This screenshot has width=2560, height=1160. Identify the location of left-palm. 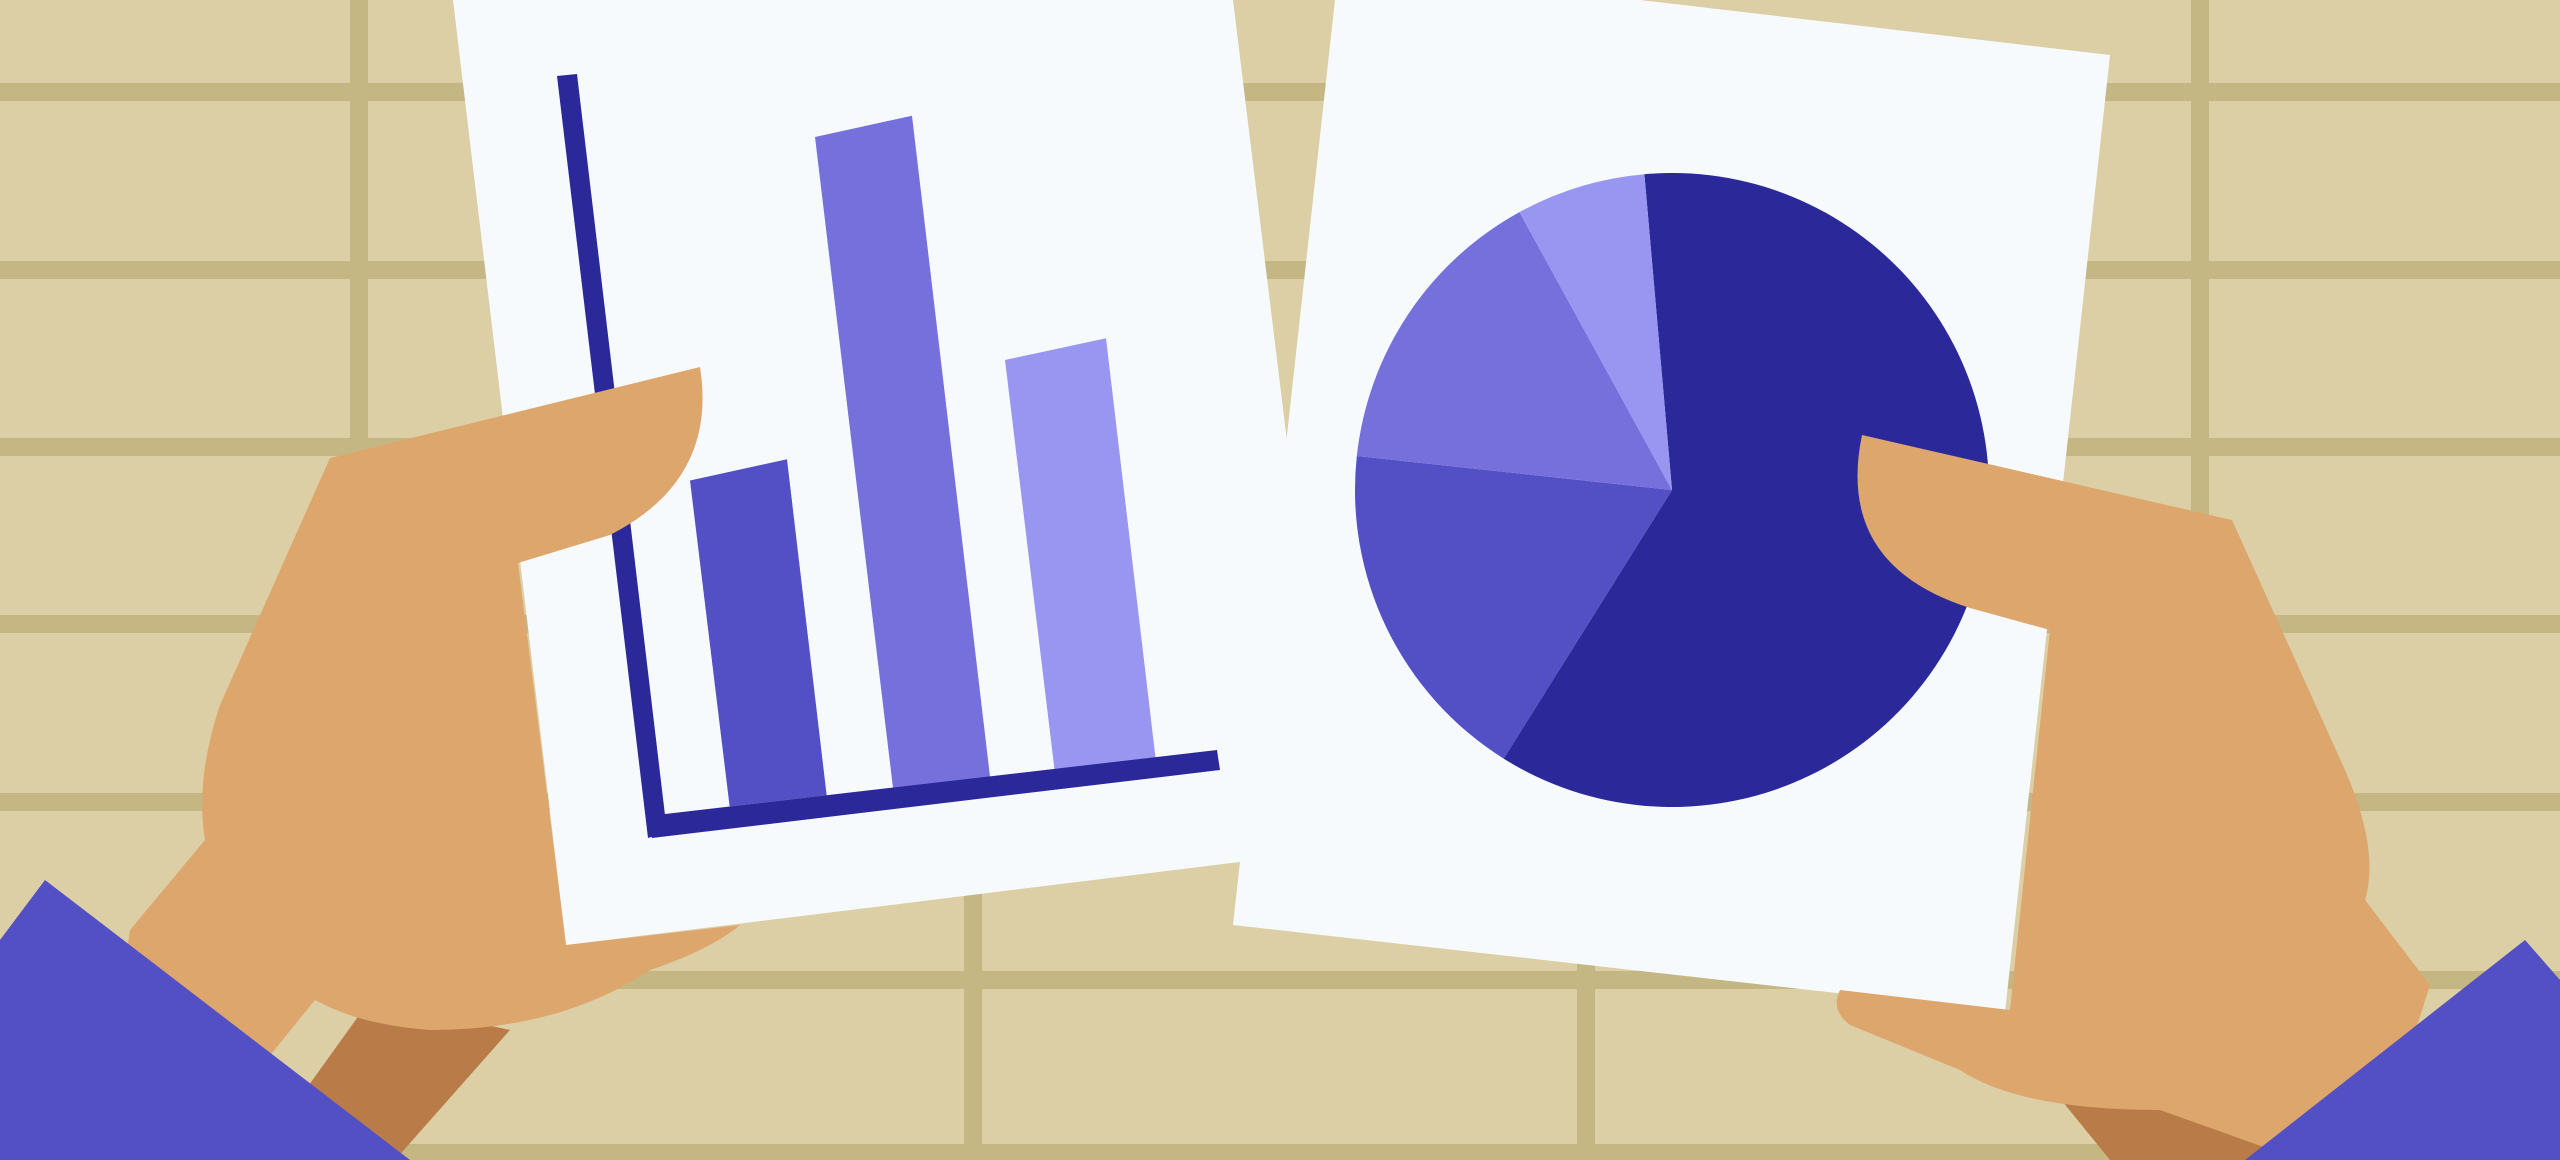
(430, 723).